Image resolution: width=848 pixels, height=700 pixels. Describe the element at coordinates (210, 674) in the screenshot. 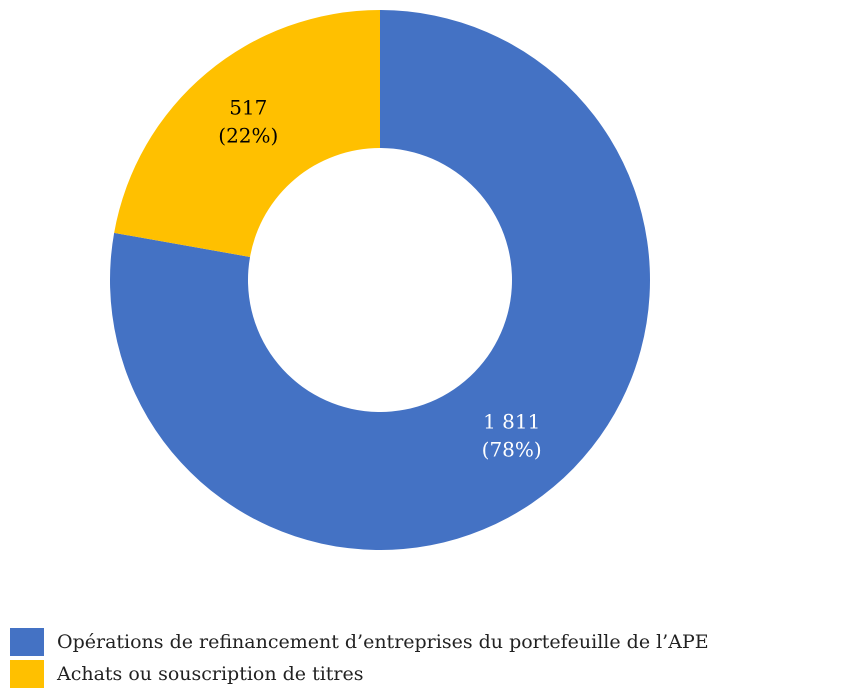

I see `legend-label: Achats ou souscription de titres` at that location.